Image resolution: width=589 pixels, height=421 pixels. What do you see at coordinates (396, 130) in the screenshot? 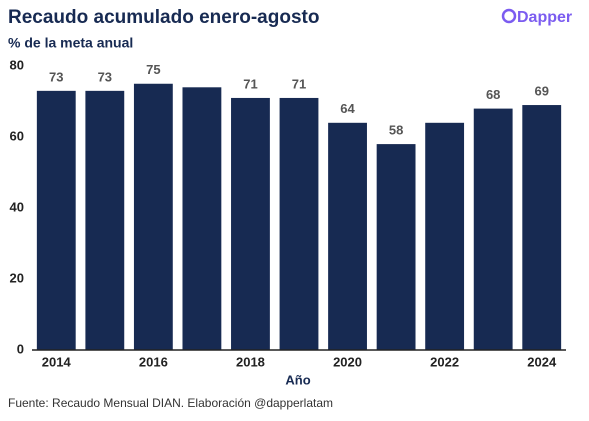
I see `value-label: 58` at bounding box center [396, 130].